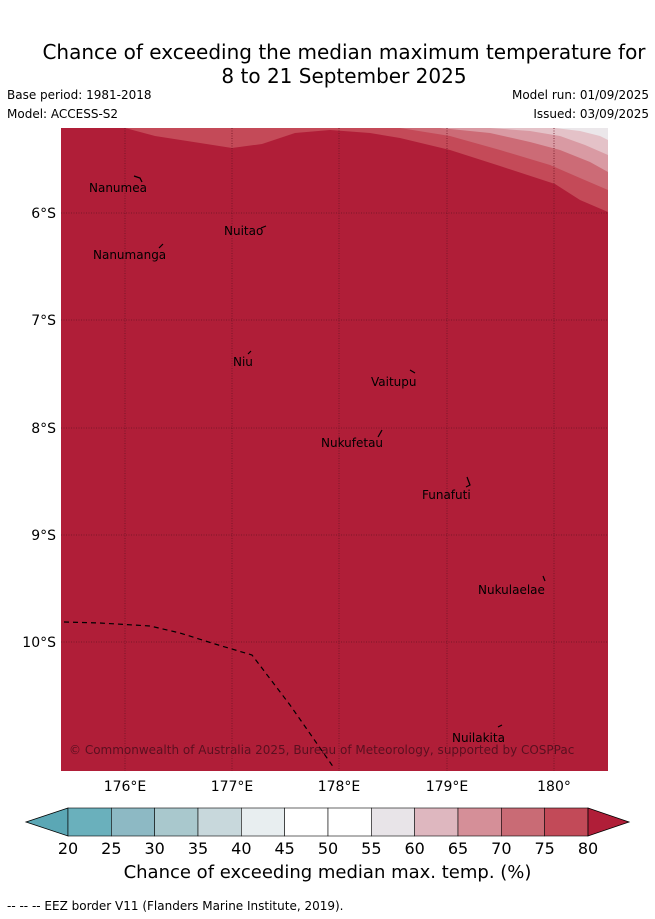 This screenshot has width=655, height=919. What do you see at coordinates (501, 848) in the screenshot?
I see `colorbar-tick-label: 70` at bounding box center [501, 848].